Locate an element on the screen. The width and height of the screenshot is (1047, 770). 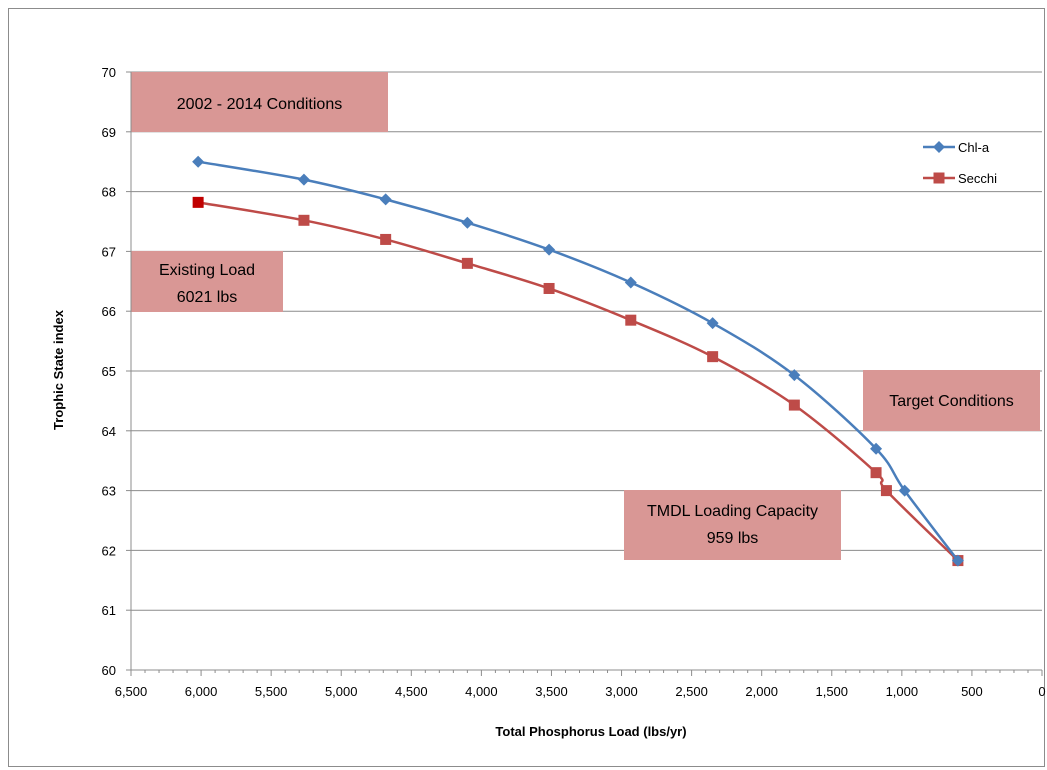
x-tick-label: 1,000 is located at coordinates (902, 691).